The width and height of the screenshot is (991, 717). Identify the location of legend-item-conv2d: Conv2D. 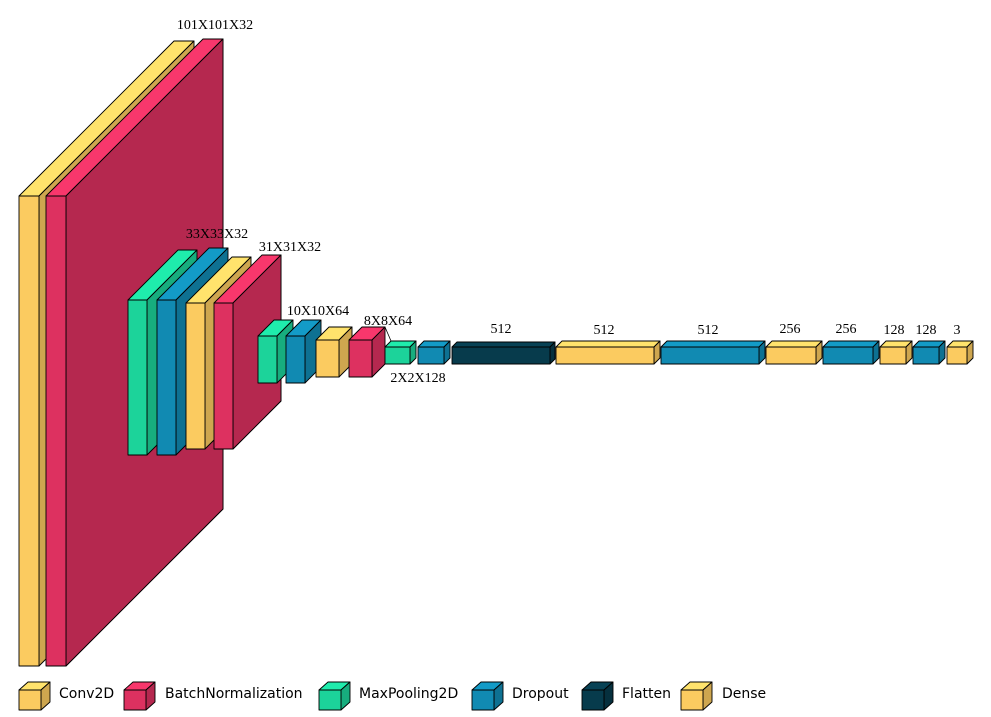
(66, 696).